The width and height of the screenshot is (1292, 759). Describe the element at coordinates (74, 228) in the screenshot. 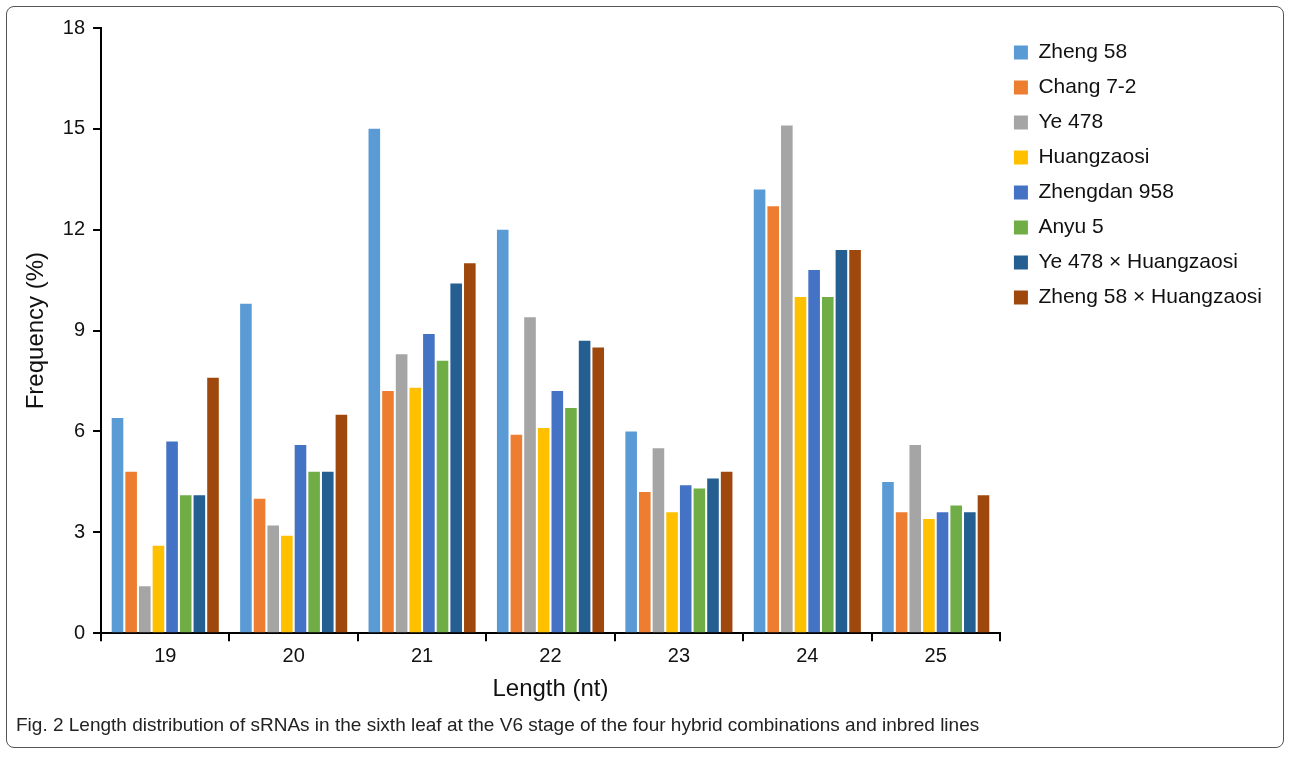

I see `y-tick-label: 12` at that location.